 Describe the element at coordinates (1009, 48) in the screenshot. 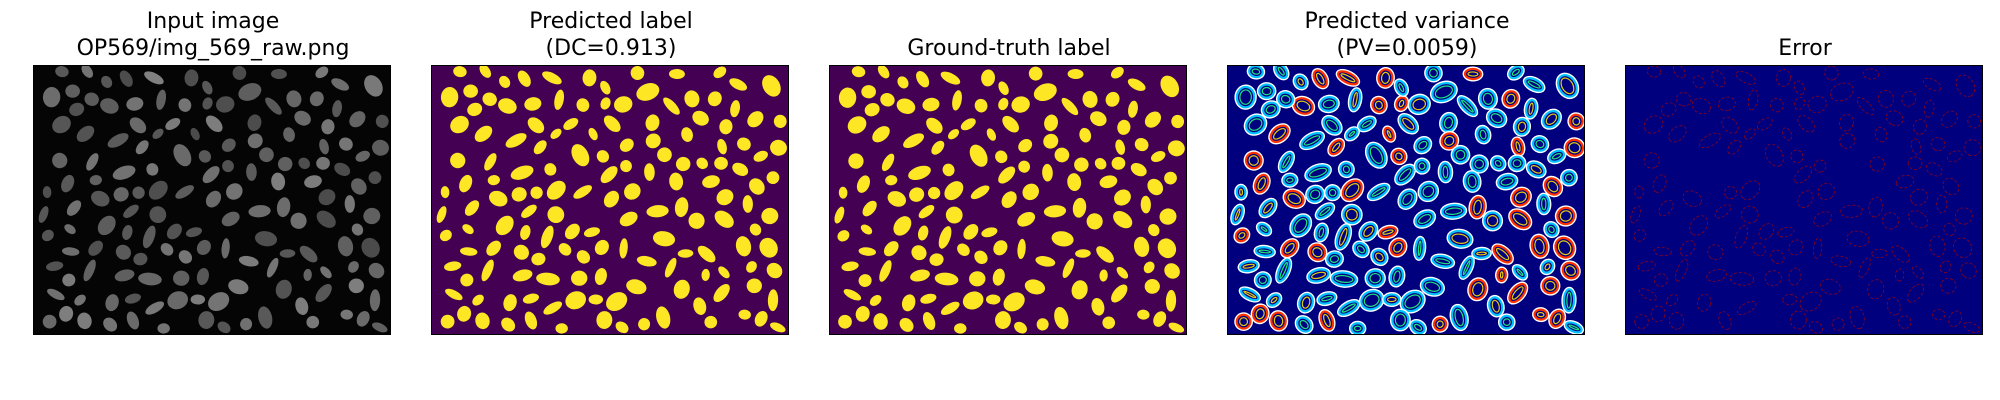

I see `title-line-2: Ground-truth label` at that location.